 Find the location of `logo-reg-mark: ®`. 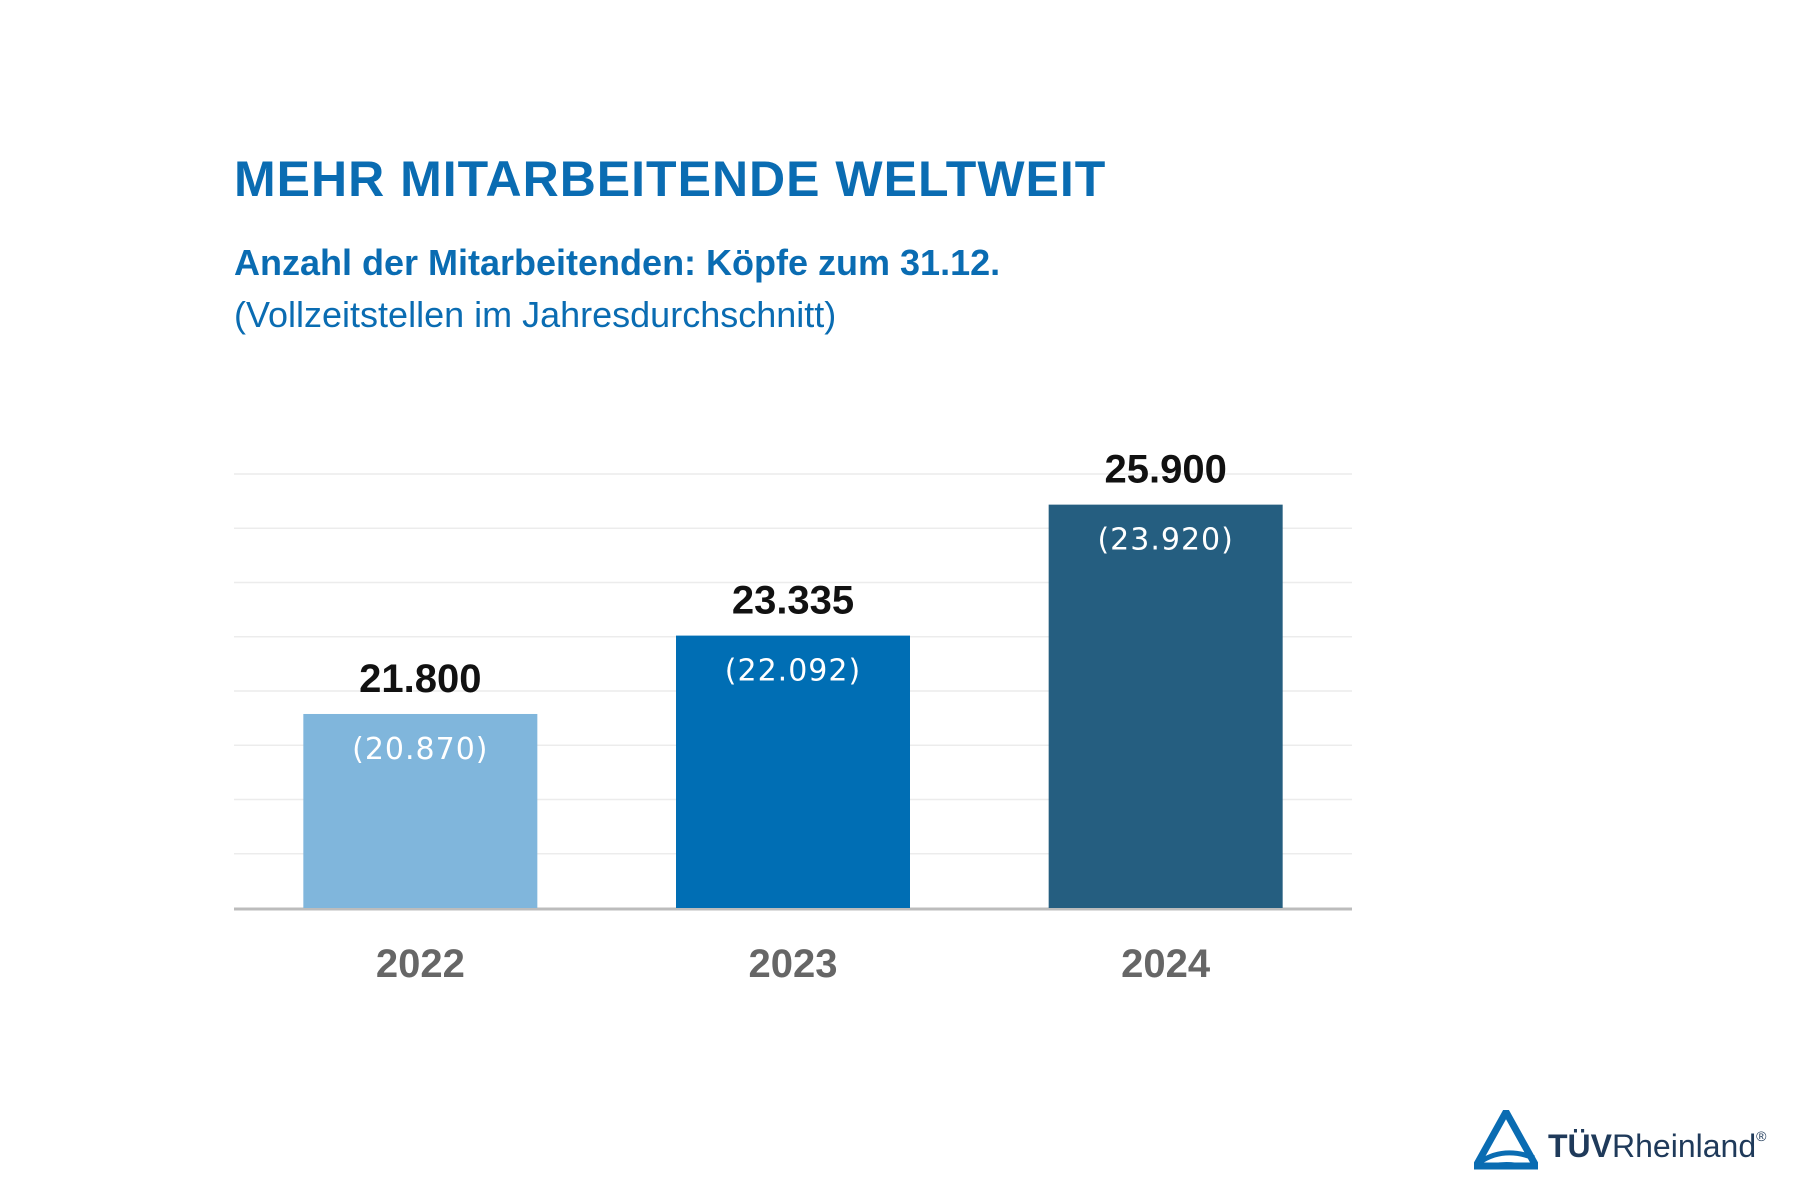

logo-reg-mark: ® is located at coordinates (1761, 1136).